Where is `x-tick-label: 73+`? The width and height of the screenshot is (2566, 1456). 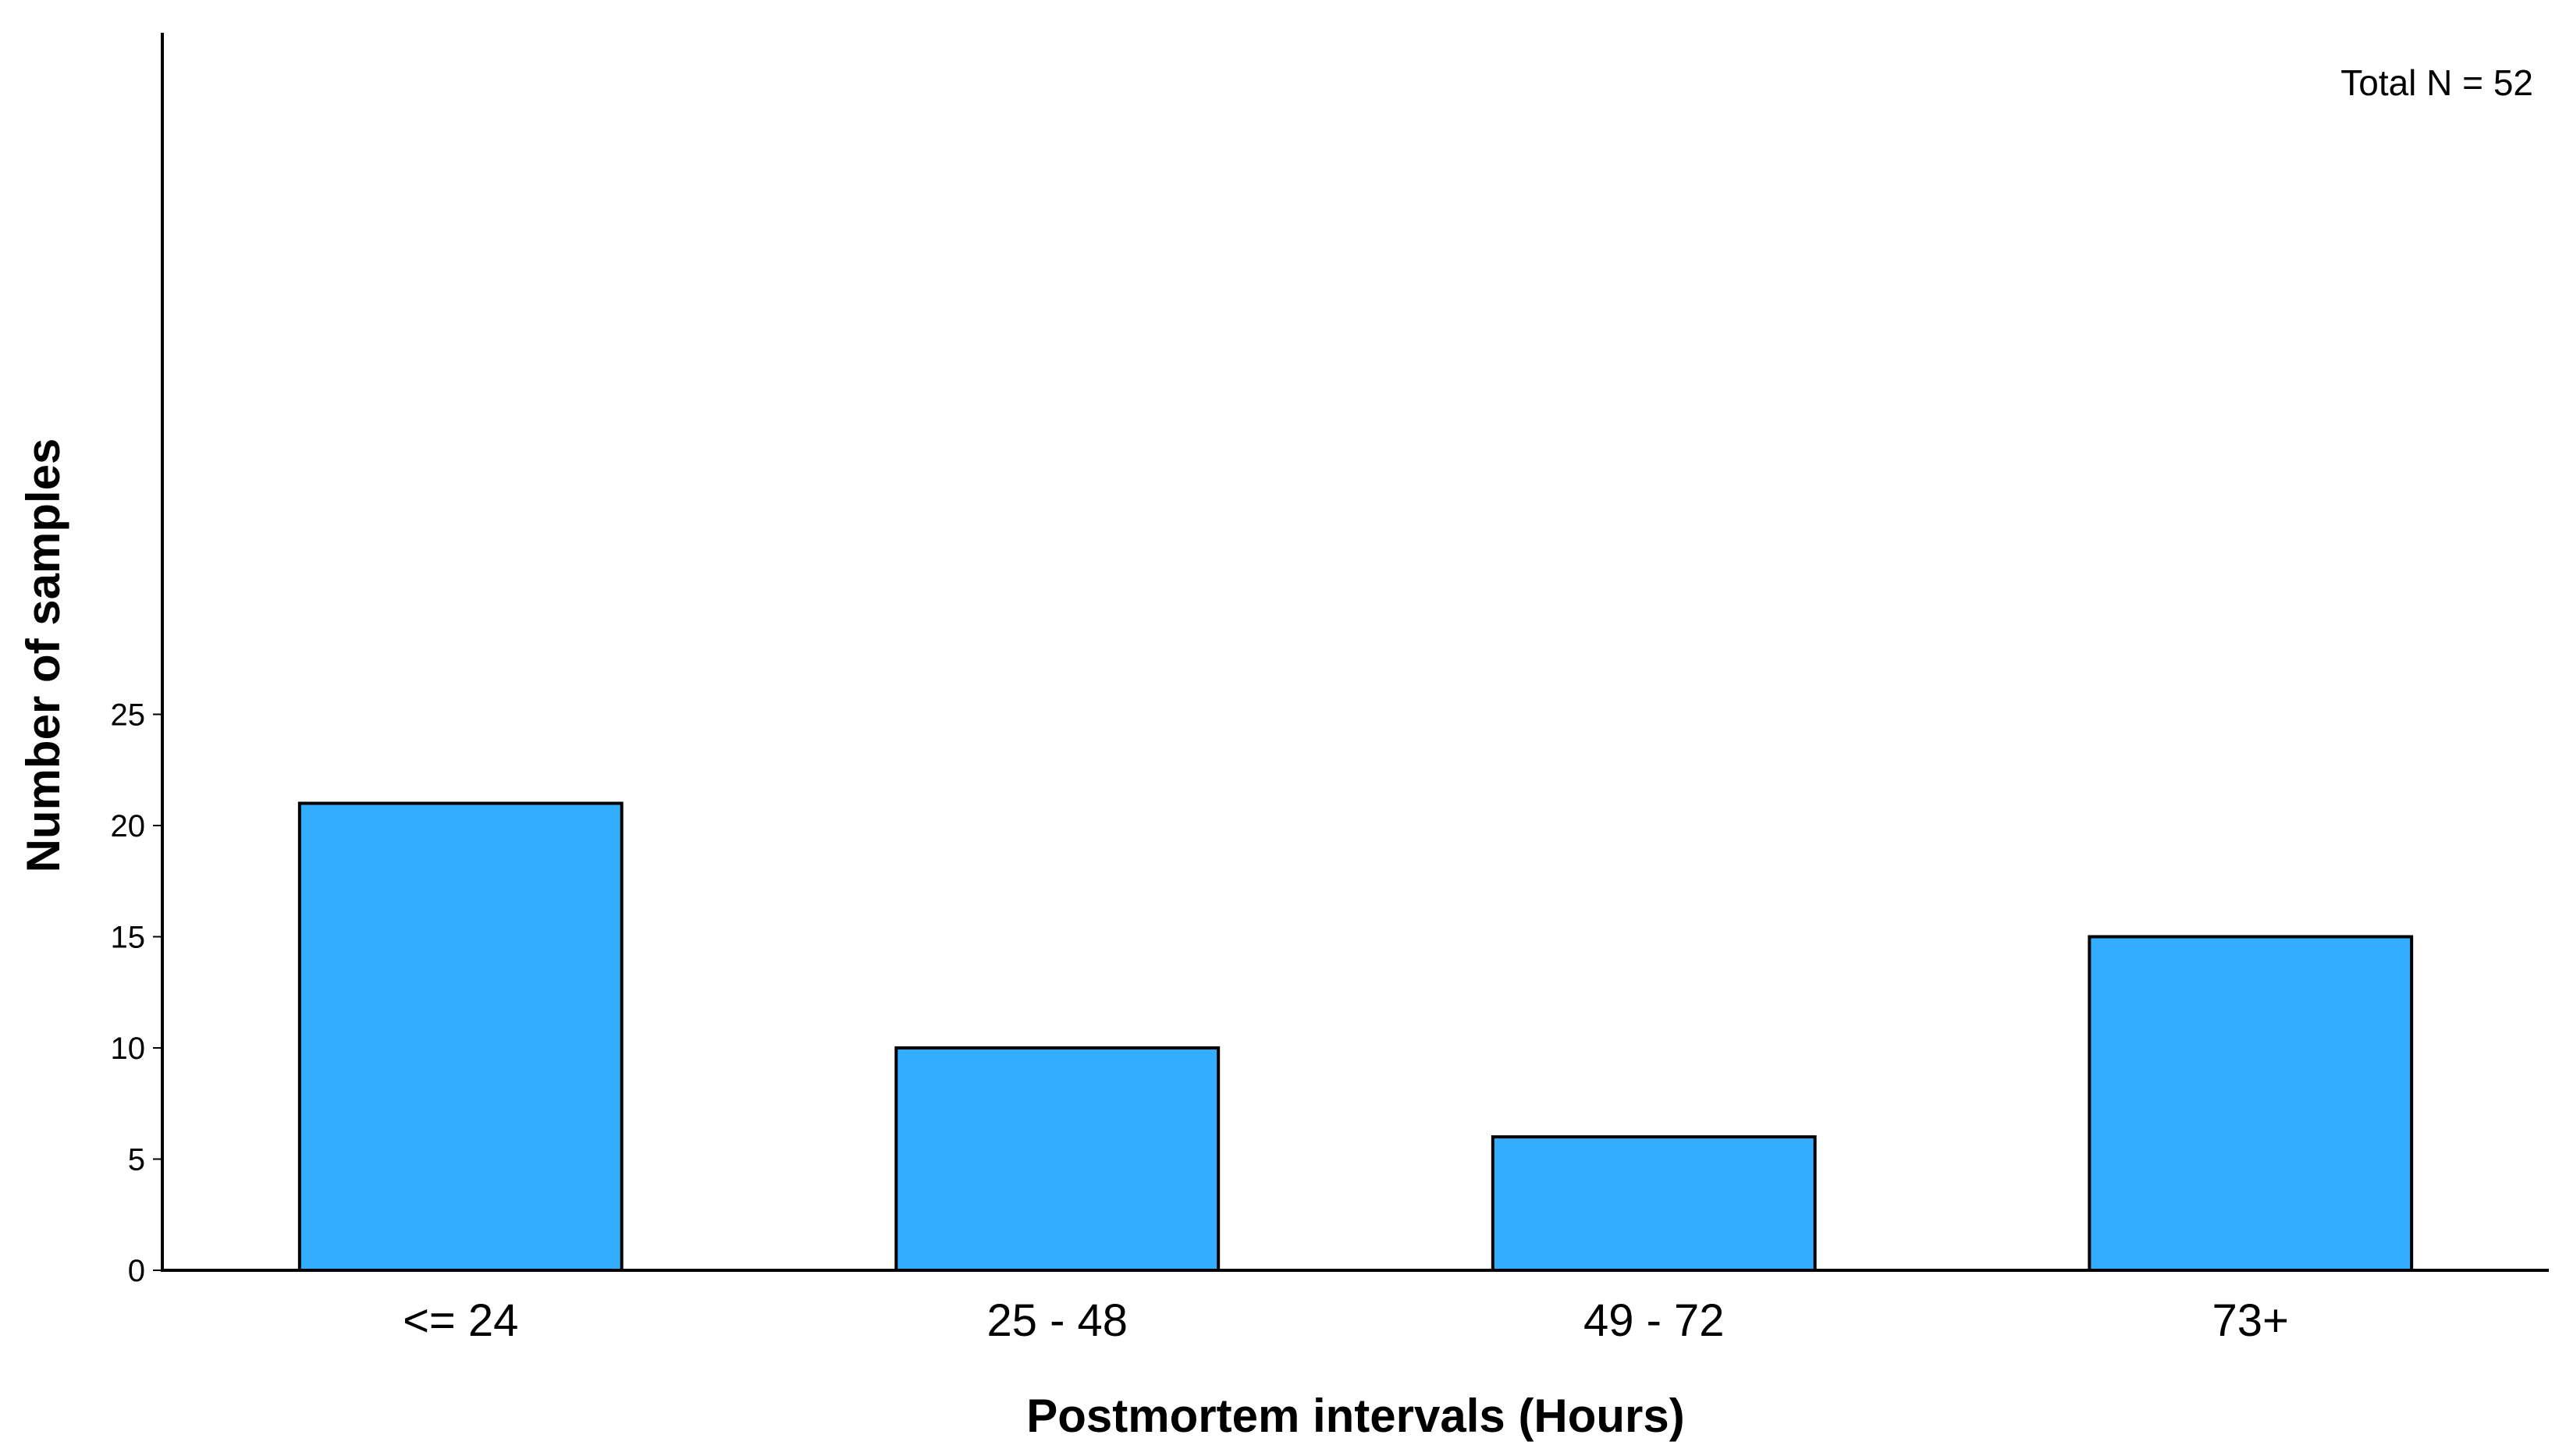 x-tick-label: 73+ is located at coordinates (2250, 1321).